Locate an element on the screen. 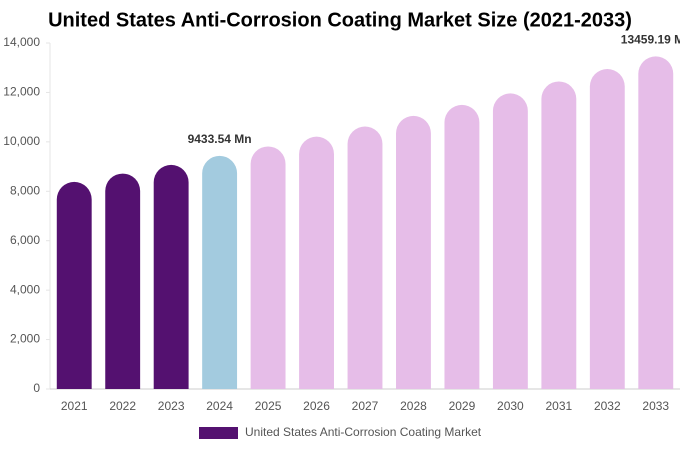 The height and width of the screenshot is (450, 680). x-tick-label: 2024 is located at coordinates (219, 406).